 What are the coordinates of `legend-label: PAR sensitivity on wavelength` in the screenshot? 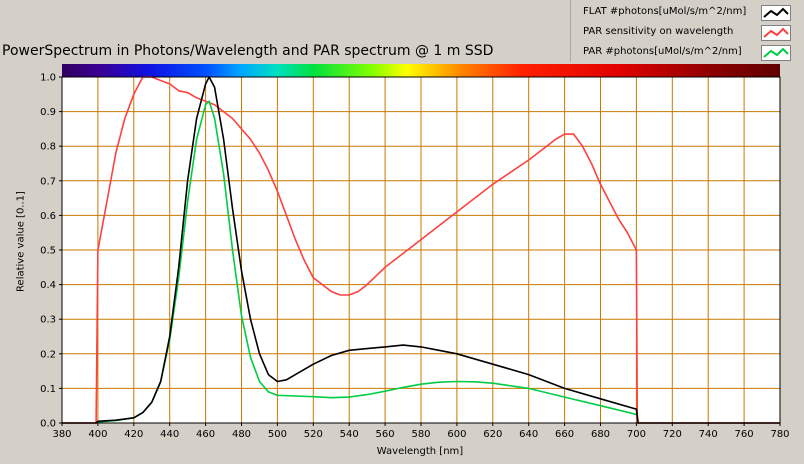 It's located at (658, 31).